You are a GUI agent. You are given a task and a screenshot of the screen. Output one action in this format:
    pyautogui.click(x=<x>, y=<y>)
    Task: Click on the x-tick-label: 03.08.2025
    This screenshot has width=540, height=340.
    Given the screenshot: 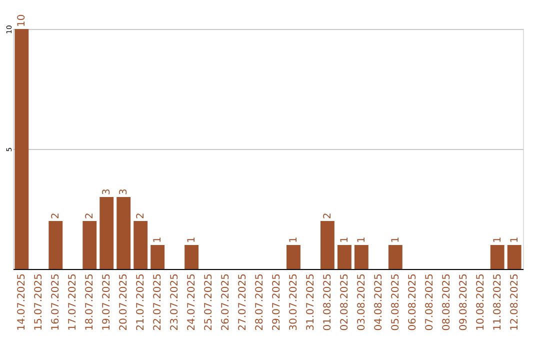 What is the action you would take?
    pyautogui.click(x=362, y=302)
    